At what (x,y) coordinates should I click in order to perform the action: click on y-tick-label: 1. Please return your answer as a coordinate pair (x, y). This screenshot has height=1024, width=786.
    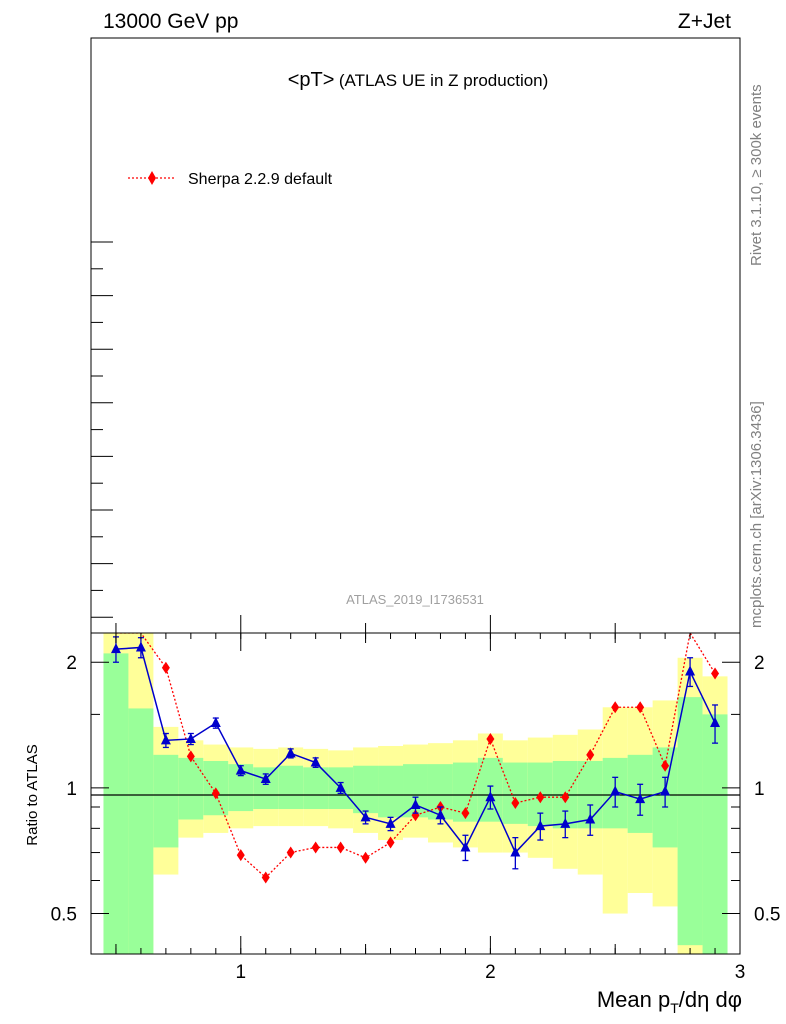
    Looking at the image, I should click on (71, 789).